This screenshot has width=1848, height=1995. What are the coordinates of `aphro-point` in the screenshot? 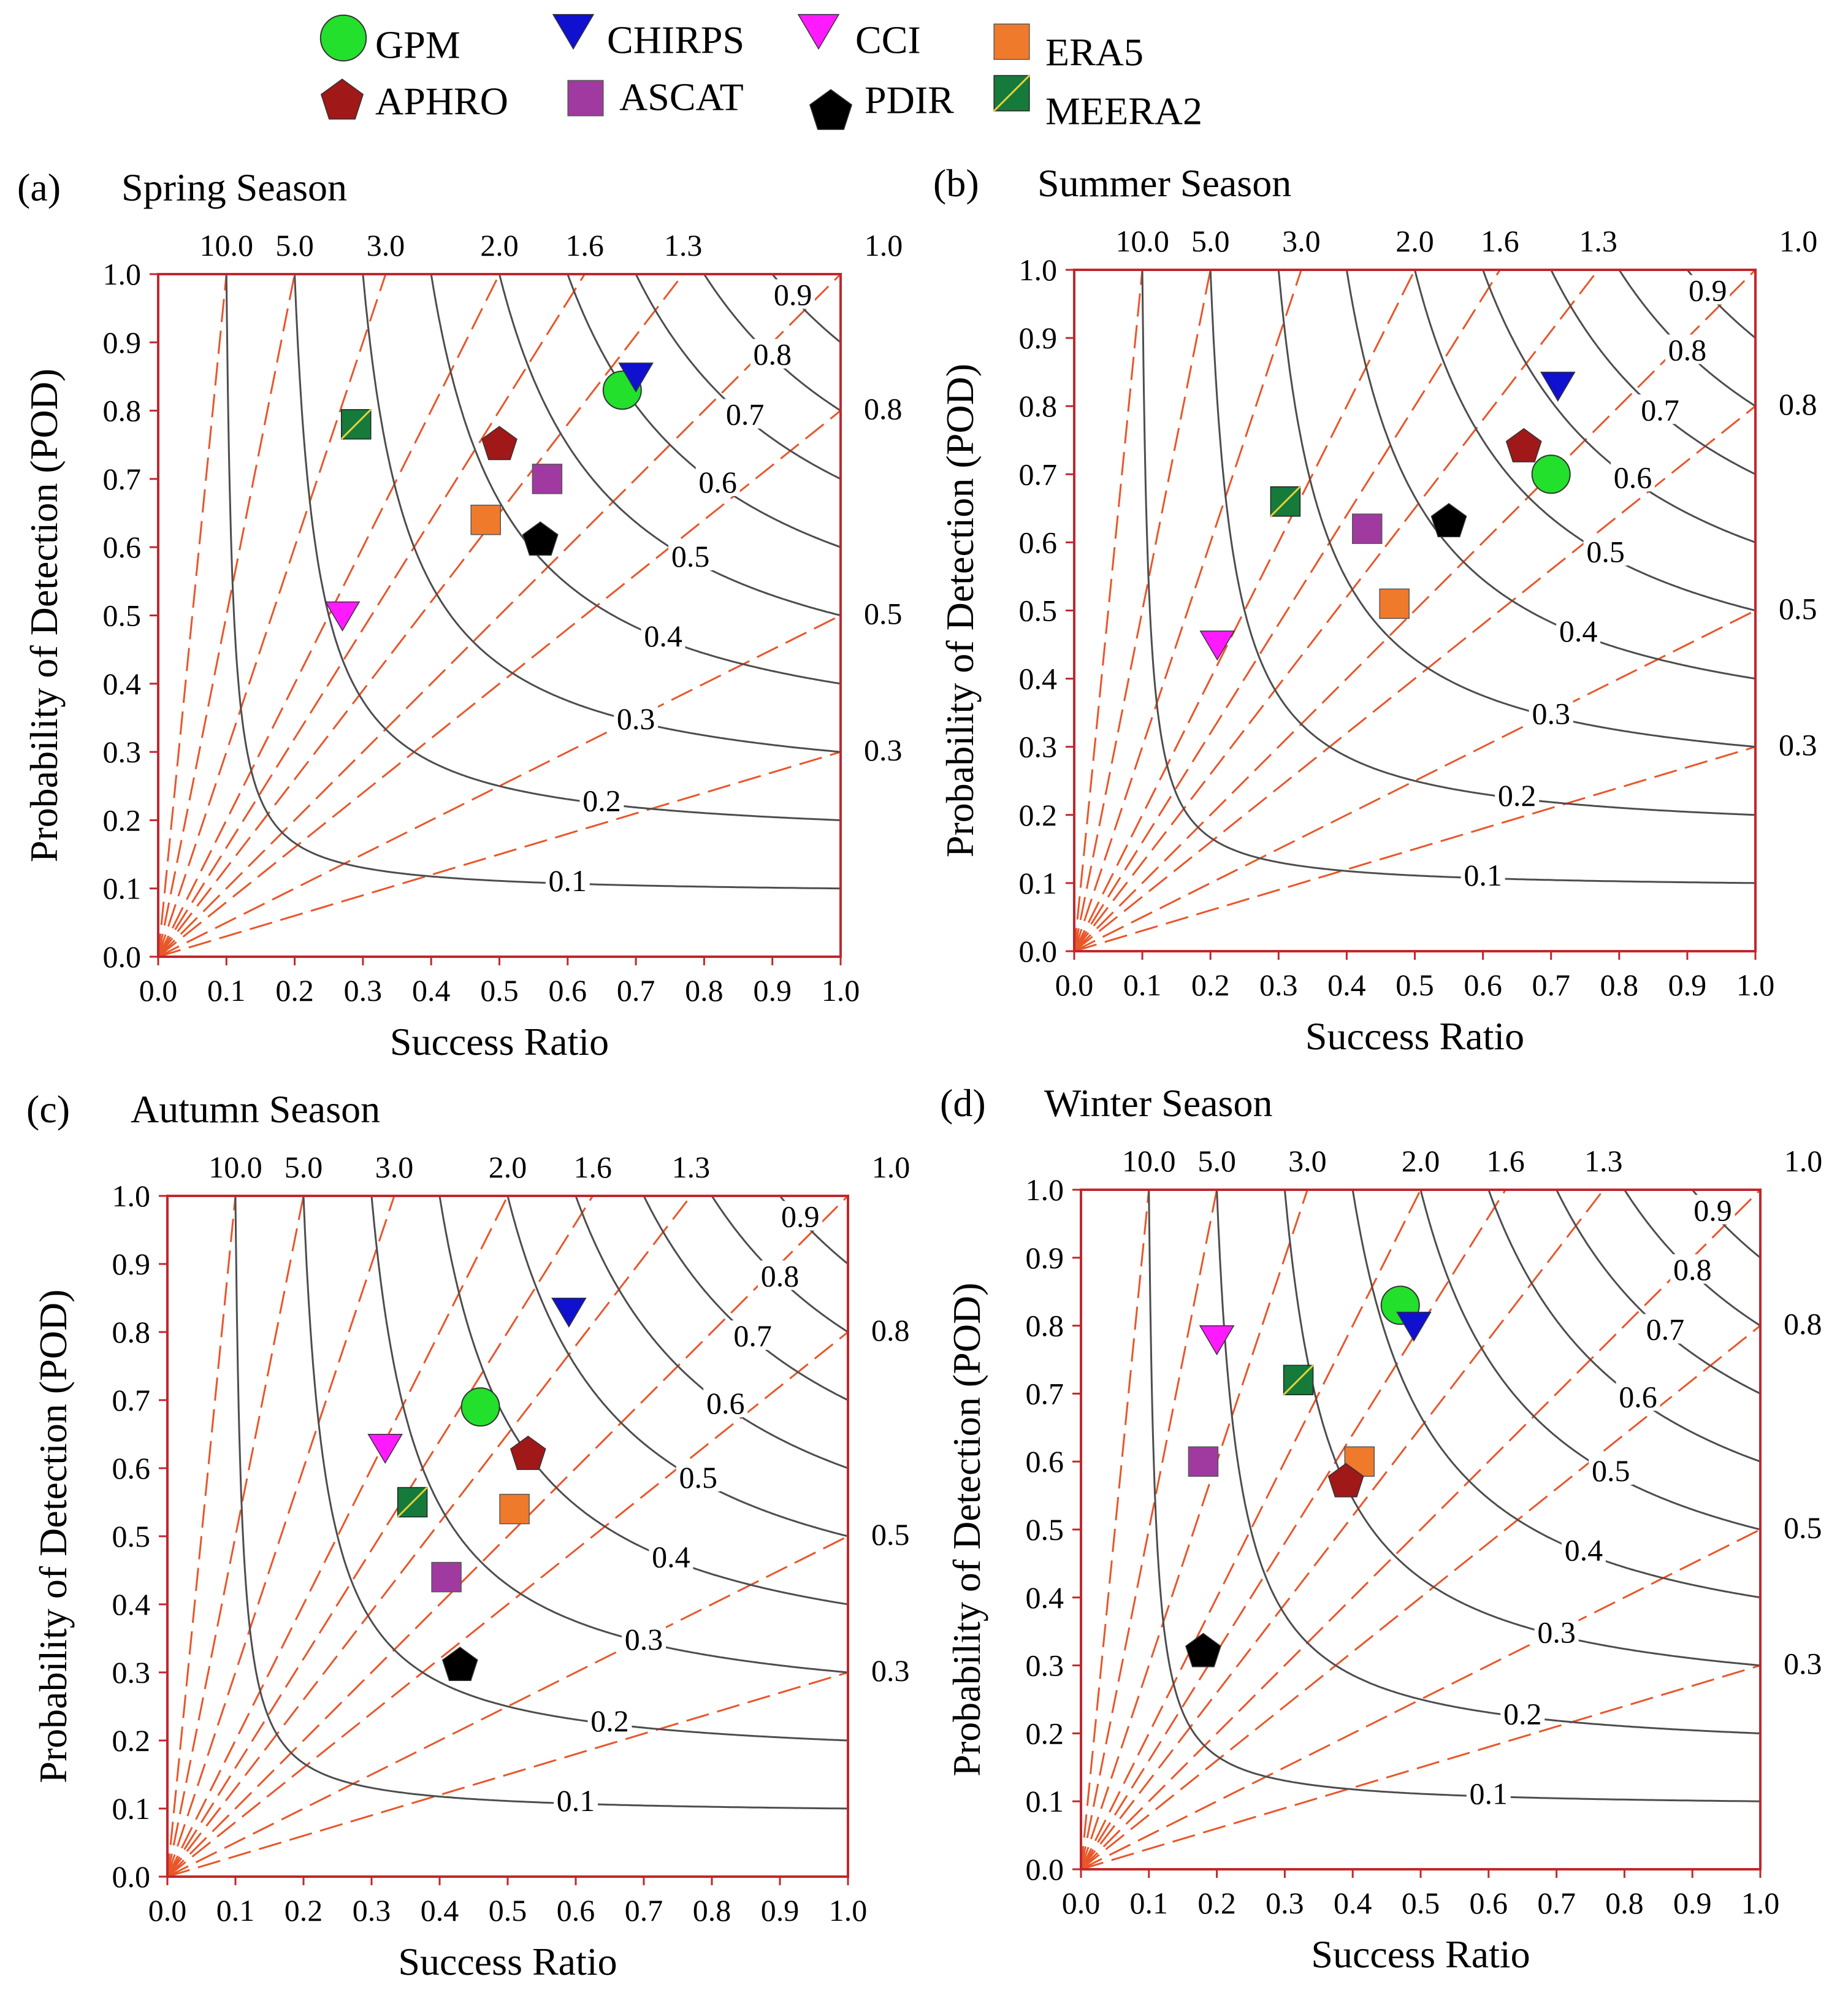 It's located at (1523, 444).